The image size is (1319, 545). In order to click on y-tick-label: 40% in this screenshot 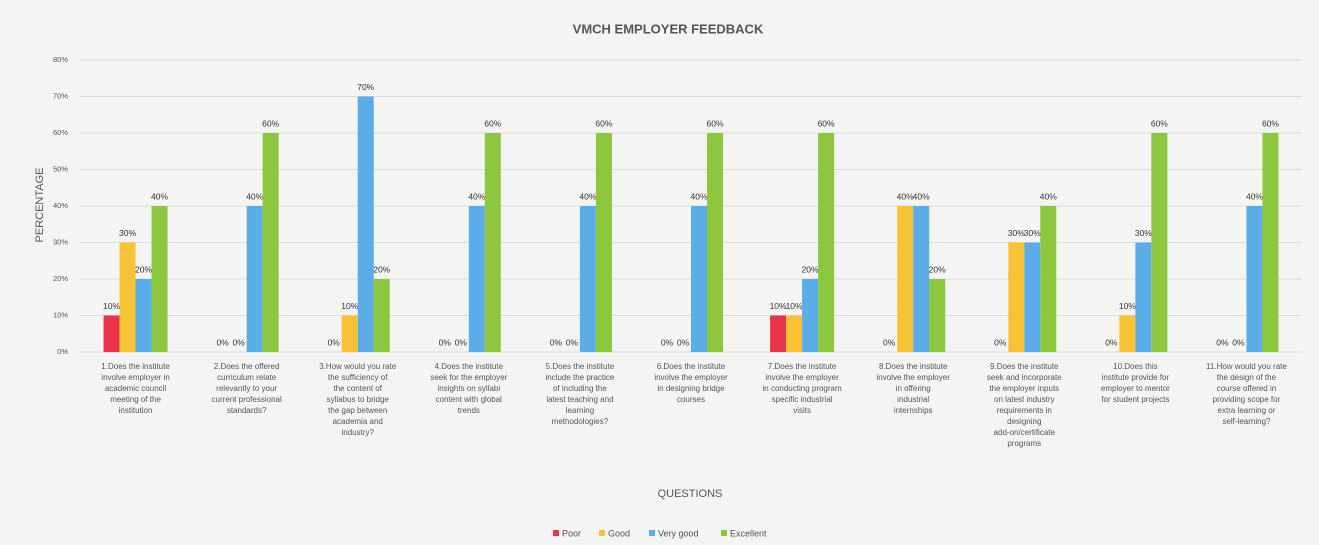, I will do `click(60, 205)`.